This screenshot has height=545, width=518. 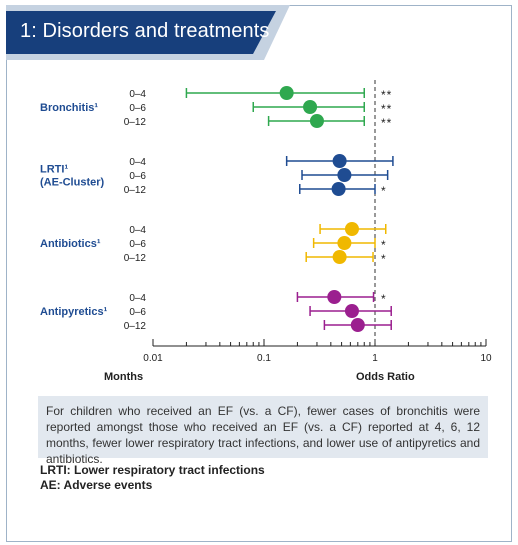 What do you see at coordinates (72, 183) in the screenshot?
I see `group-label: (AE-Cluster)` at bounding box center [72, 183].